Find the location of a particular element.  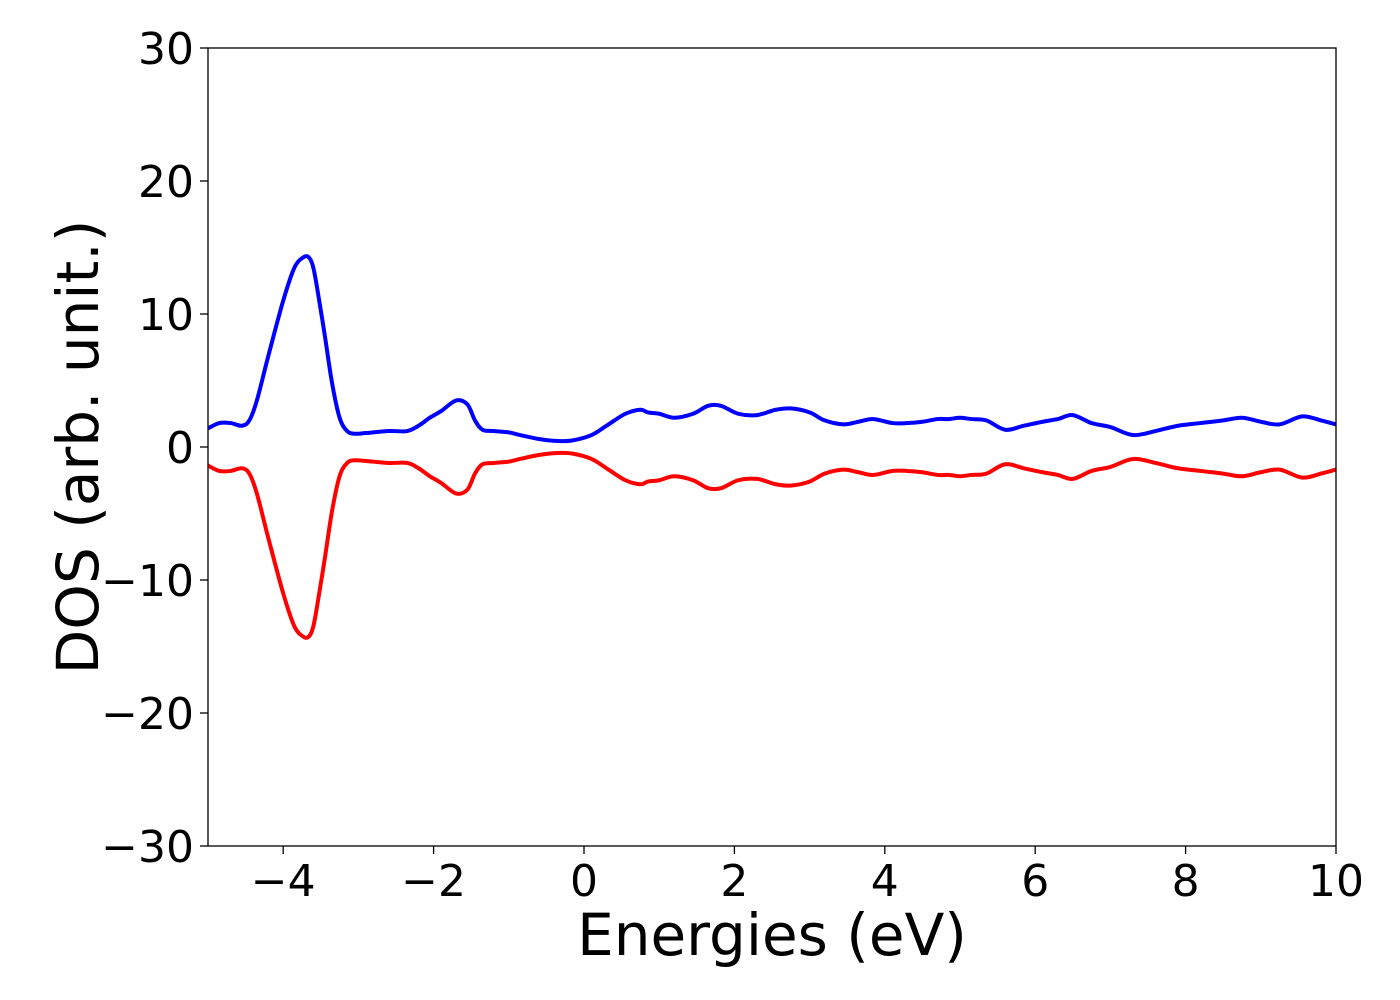

x-tick-label: −4 is located at coordinates (283, 881).